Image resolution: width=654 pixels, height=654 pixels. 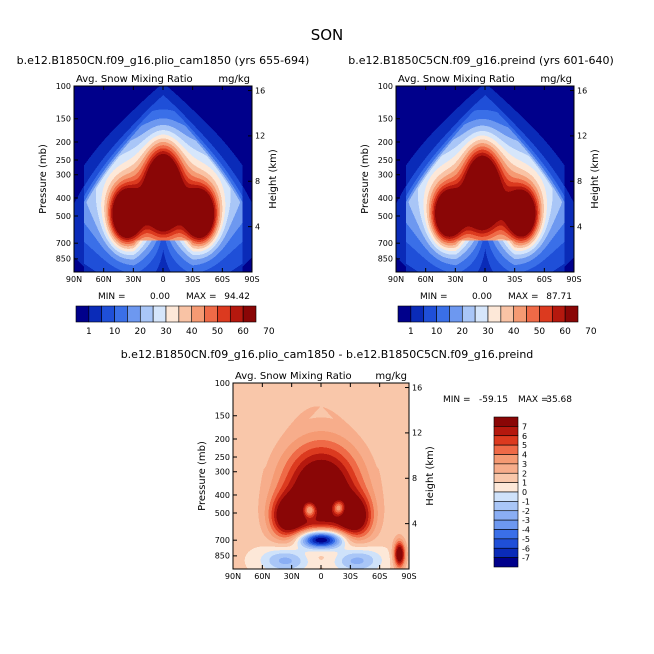 What do you see at coordinates (222, 439) in the screenshot?
I see `y-tick-label: 200` at bounding box center [222, 439].